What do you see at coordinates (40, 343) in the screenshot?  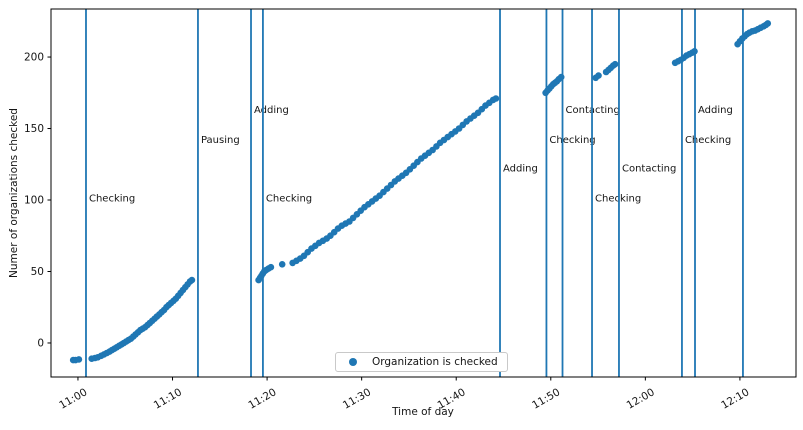 I see `y-tick-label: 0` at bounding box center [40, 343].